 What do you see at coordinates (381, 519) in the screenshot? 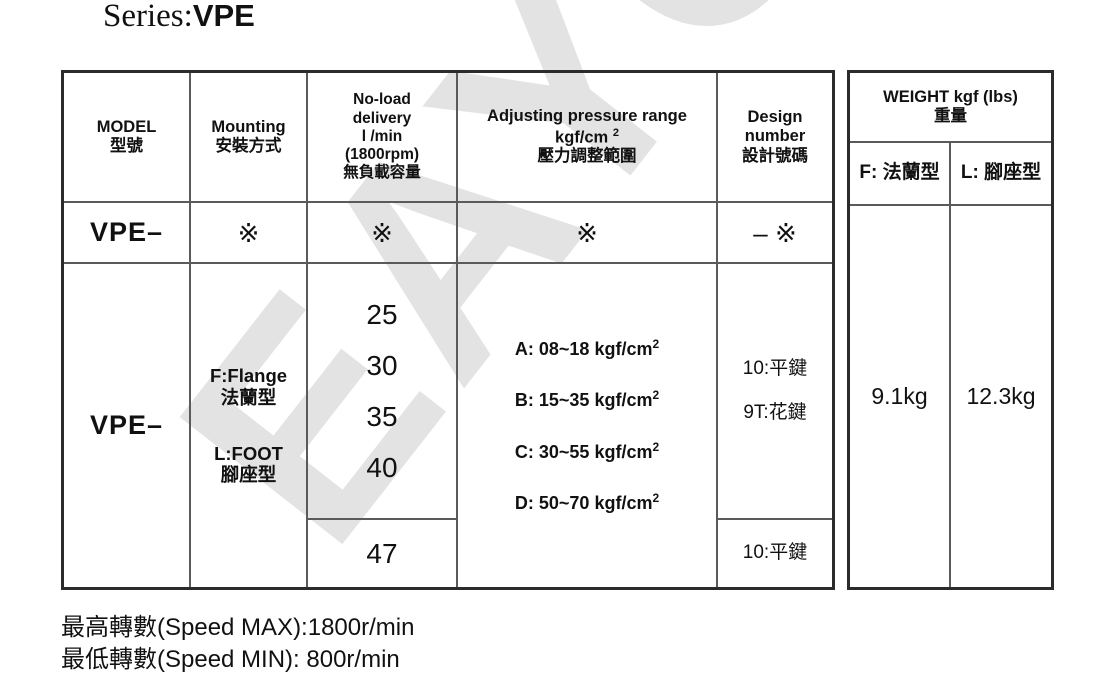
I see `delivery-extra-divider` at bounding box center [381, 519].